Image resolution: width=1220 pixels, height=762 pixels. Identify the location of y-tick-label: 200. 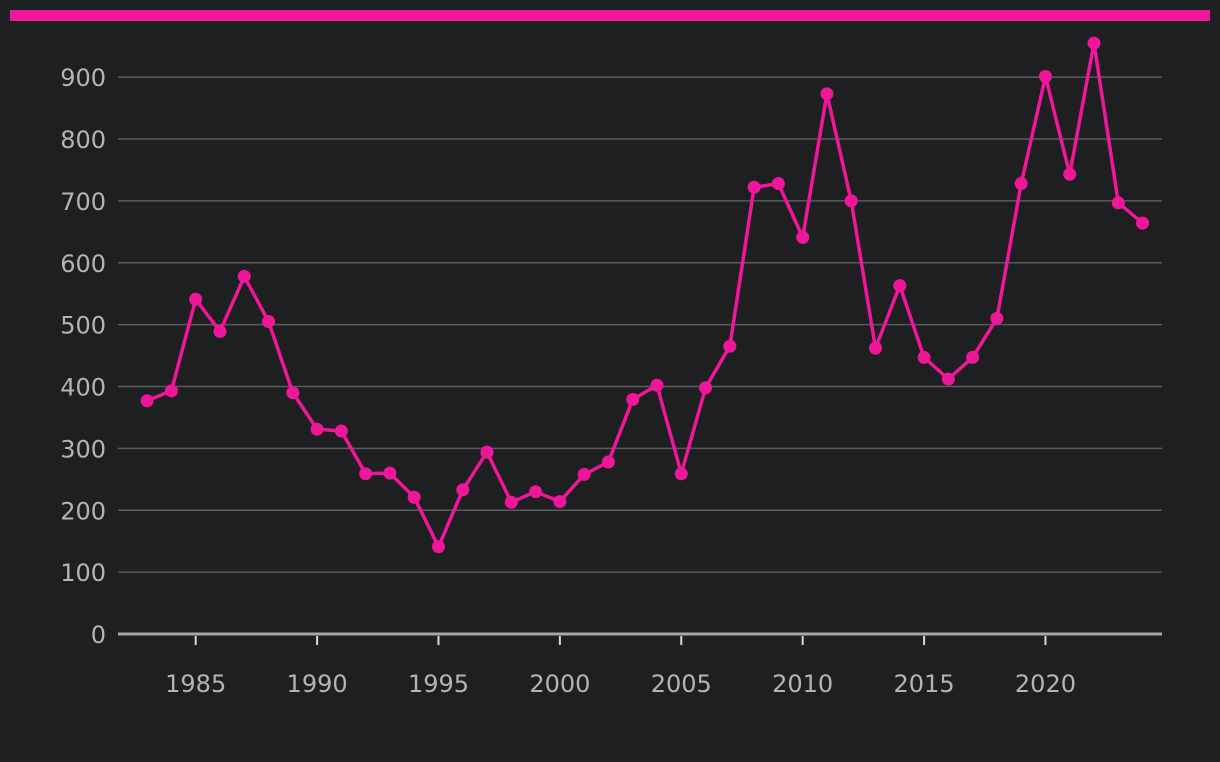
(83, 511).